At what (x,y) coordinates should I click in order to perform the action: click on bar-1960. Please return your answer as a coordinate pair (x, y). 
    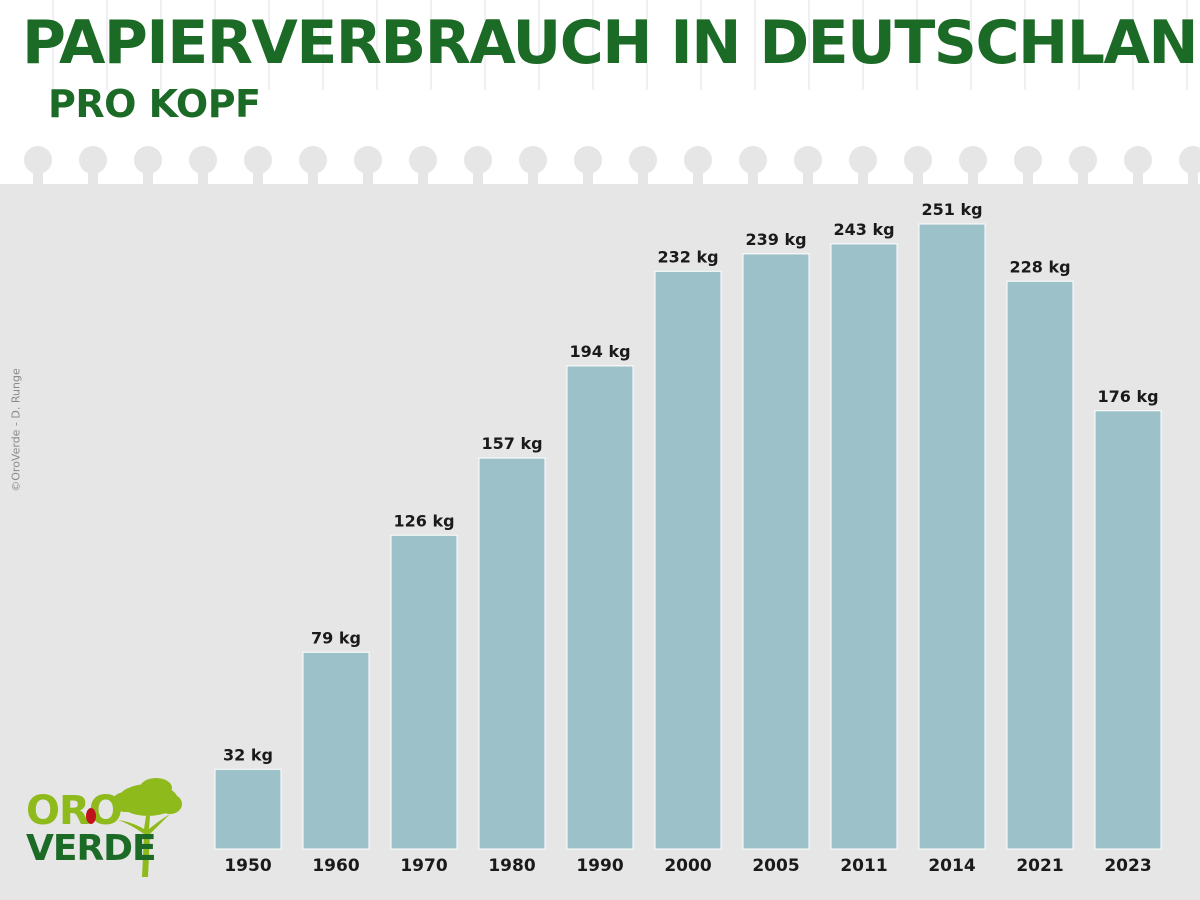
    Looking at the image, I should click on (336, 750).